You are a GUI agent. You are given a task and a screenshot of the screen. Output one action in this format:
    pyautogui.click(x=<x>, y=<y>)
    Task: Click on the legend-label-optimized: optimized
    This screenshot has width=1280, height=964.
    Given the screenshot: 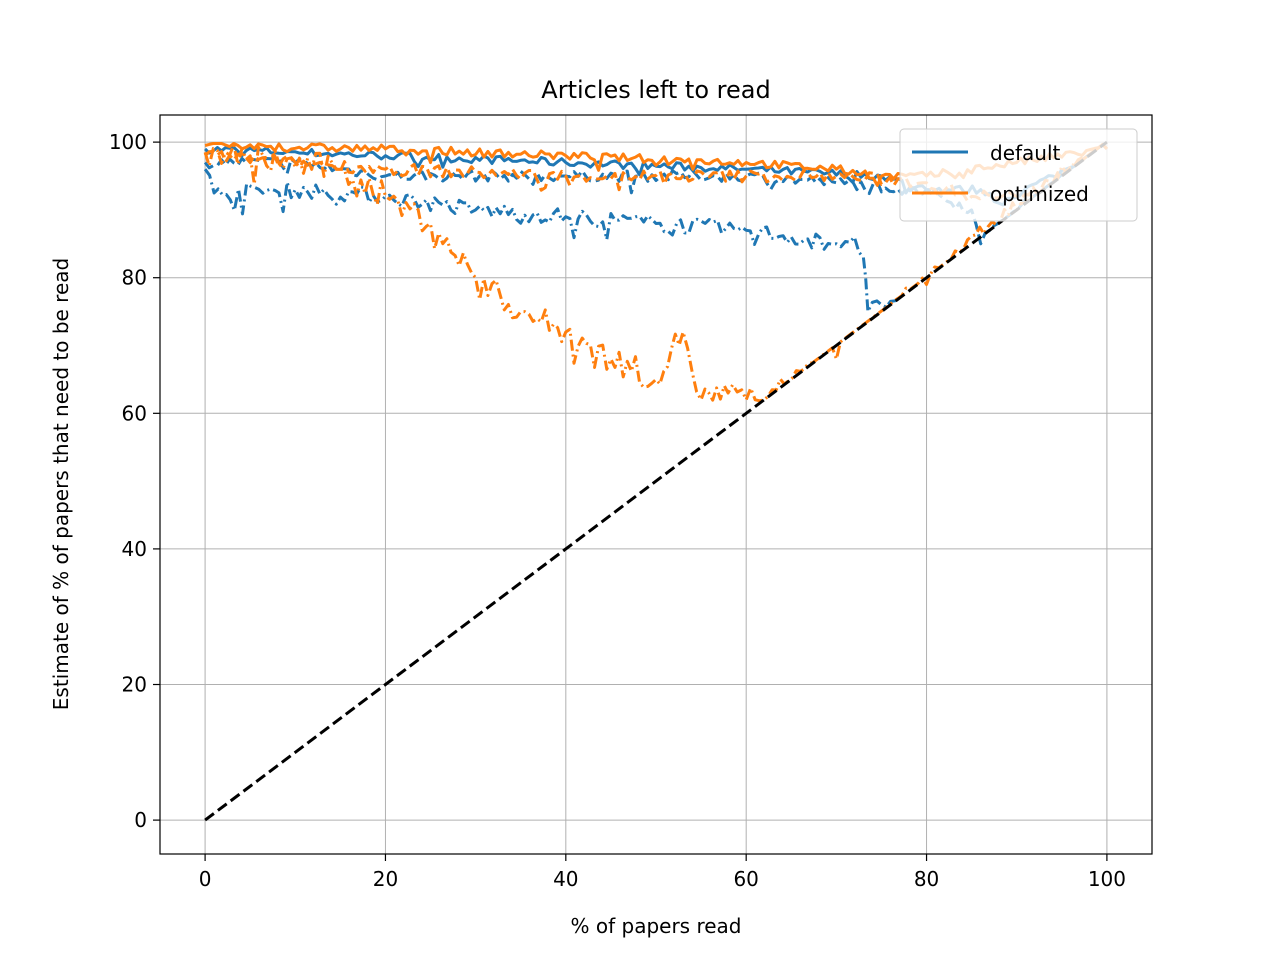 What is the action you would take?
    pyautogui.click(x=1039, y=194)
    